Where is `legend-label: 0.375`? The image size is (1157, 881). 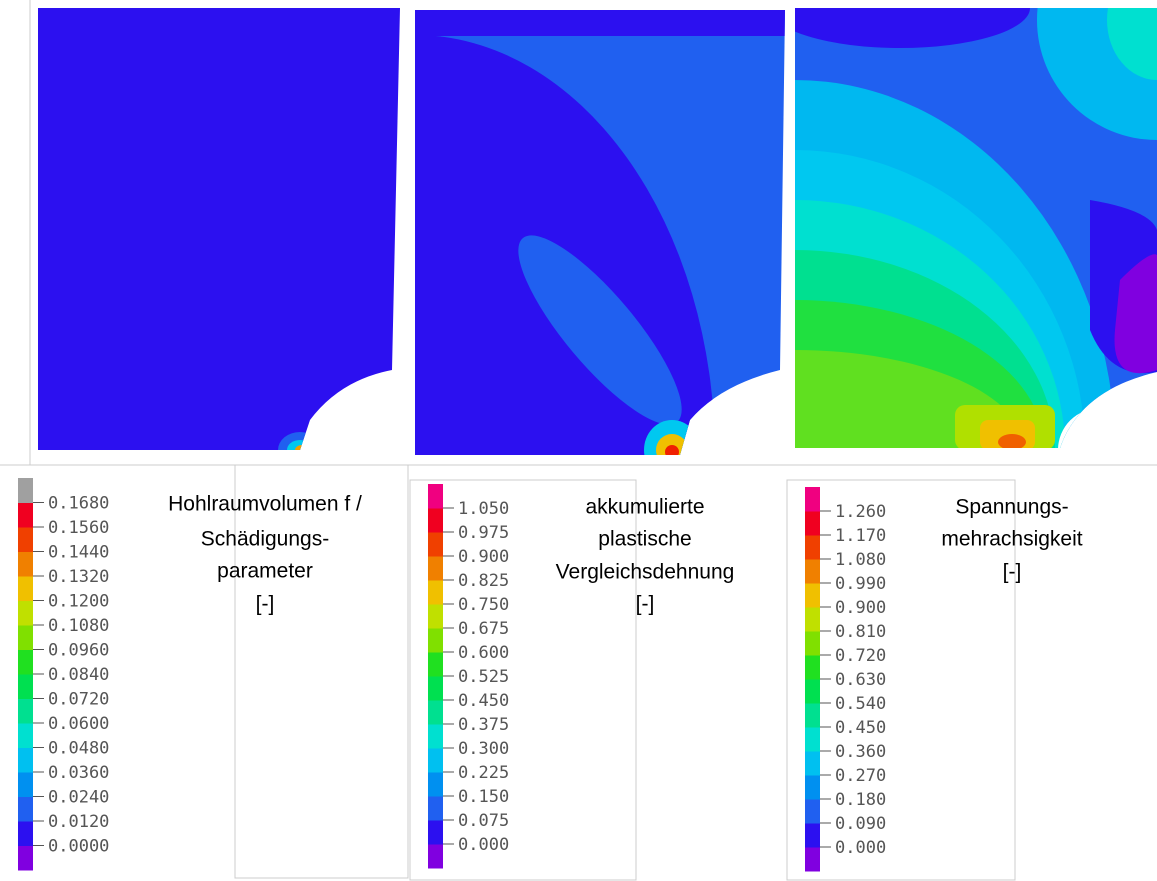 legend-label: 0.375 is located at coordinates (483, 725).